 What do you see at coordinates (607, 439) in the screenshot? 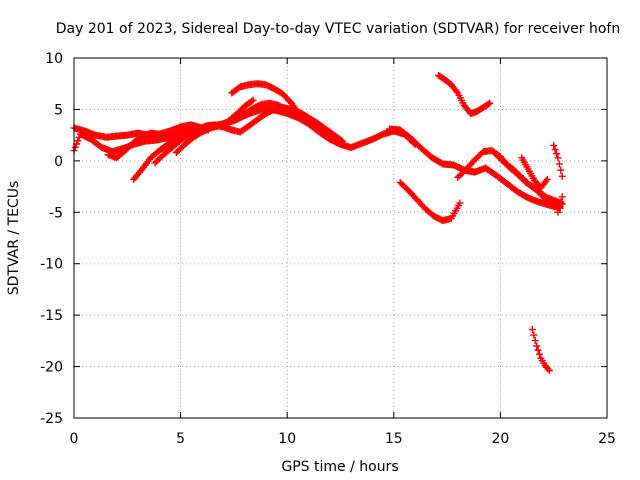
I see `x-tick-label: 25` at bounding box center [607, 439].